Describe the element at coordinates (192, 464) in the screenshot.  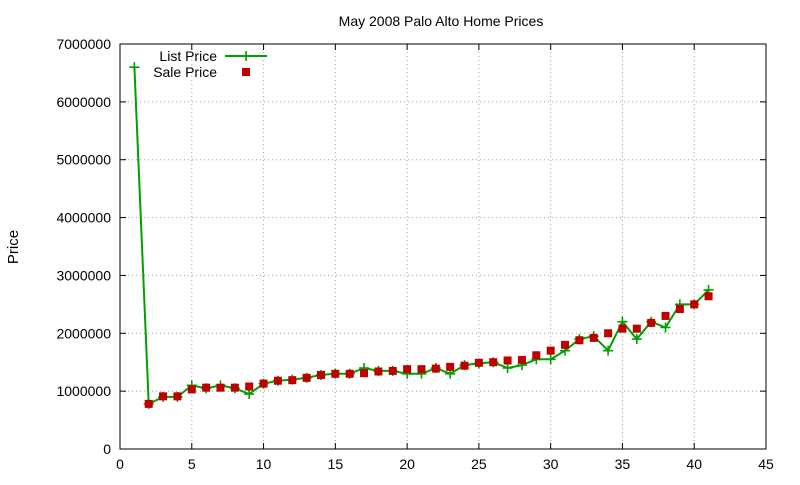
I see `x-tick-label: 5` at that location.